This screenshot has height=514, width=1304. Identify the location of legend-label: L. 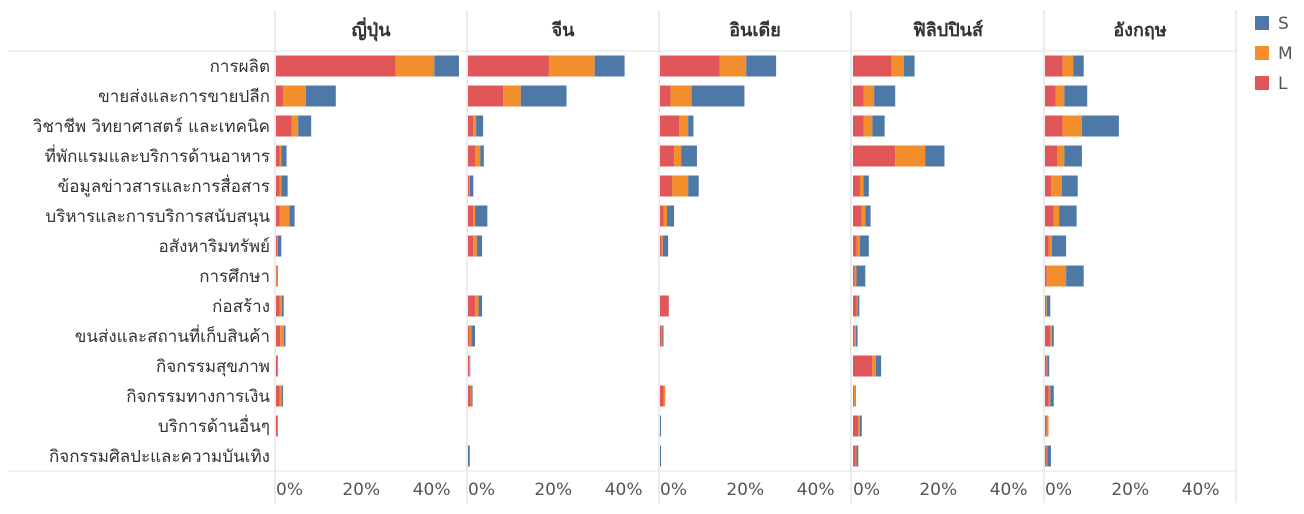
(1283, 84).